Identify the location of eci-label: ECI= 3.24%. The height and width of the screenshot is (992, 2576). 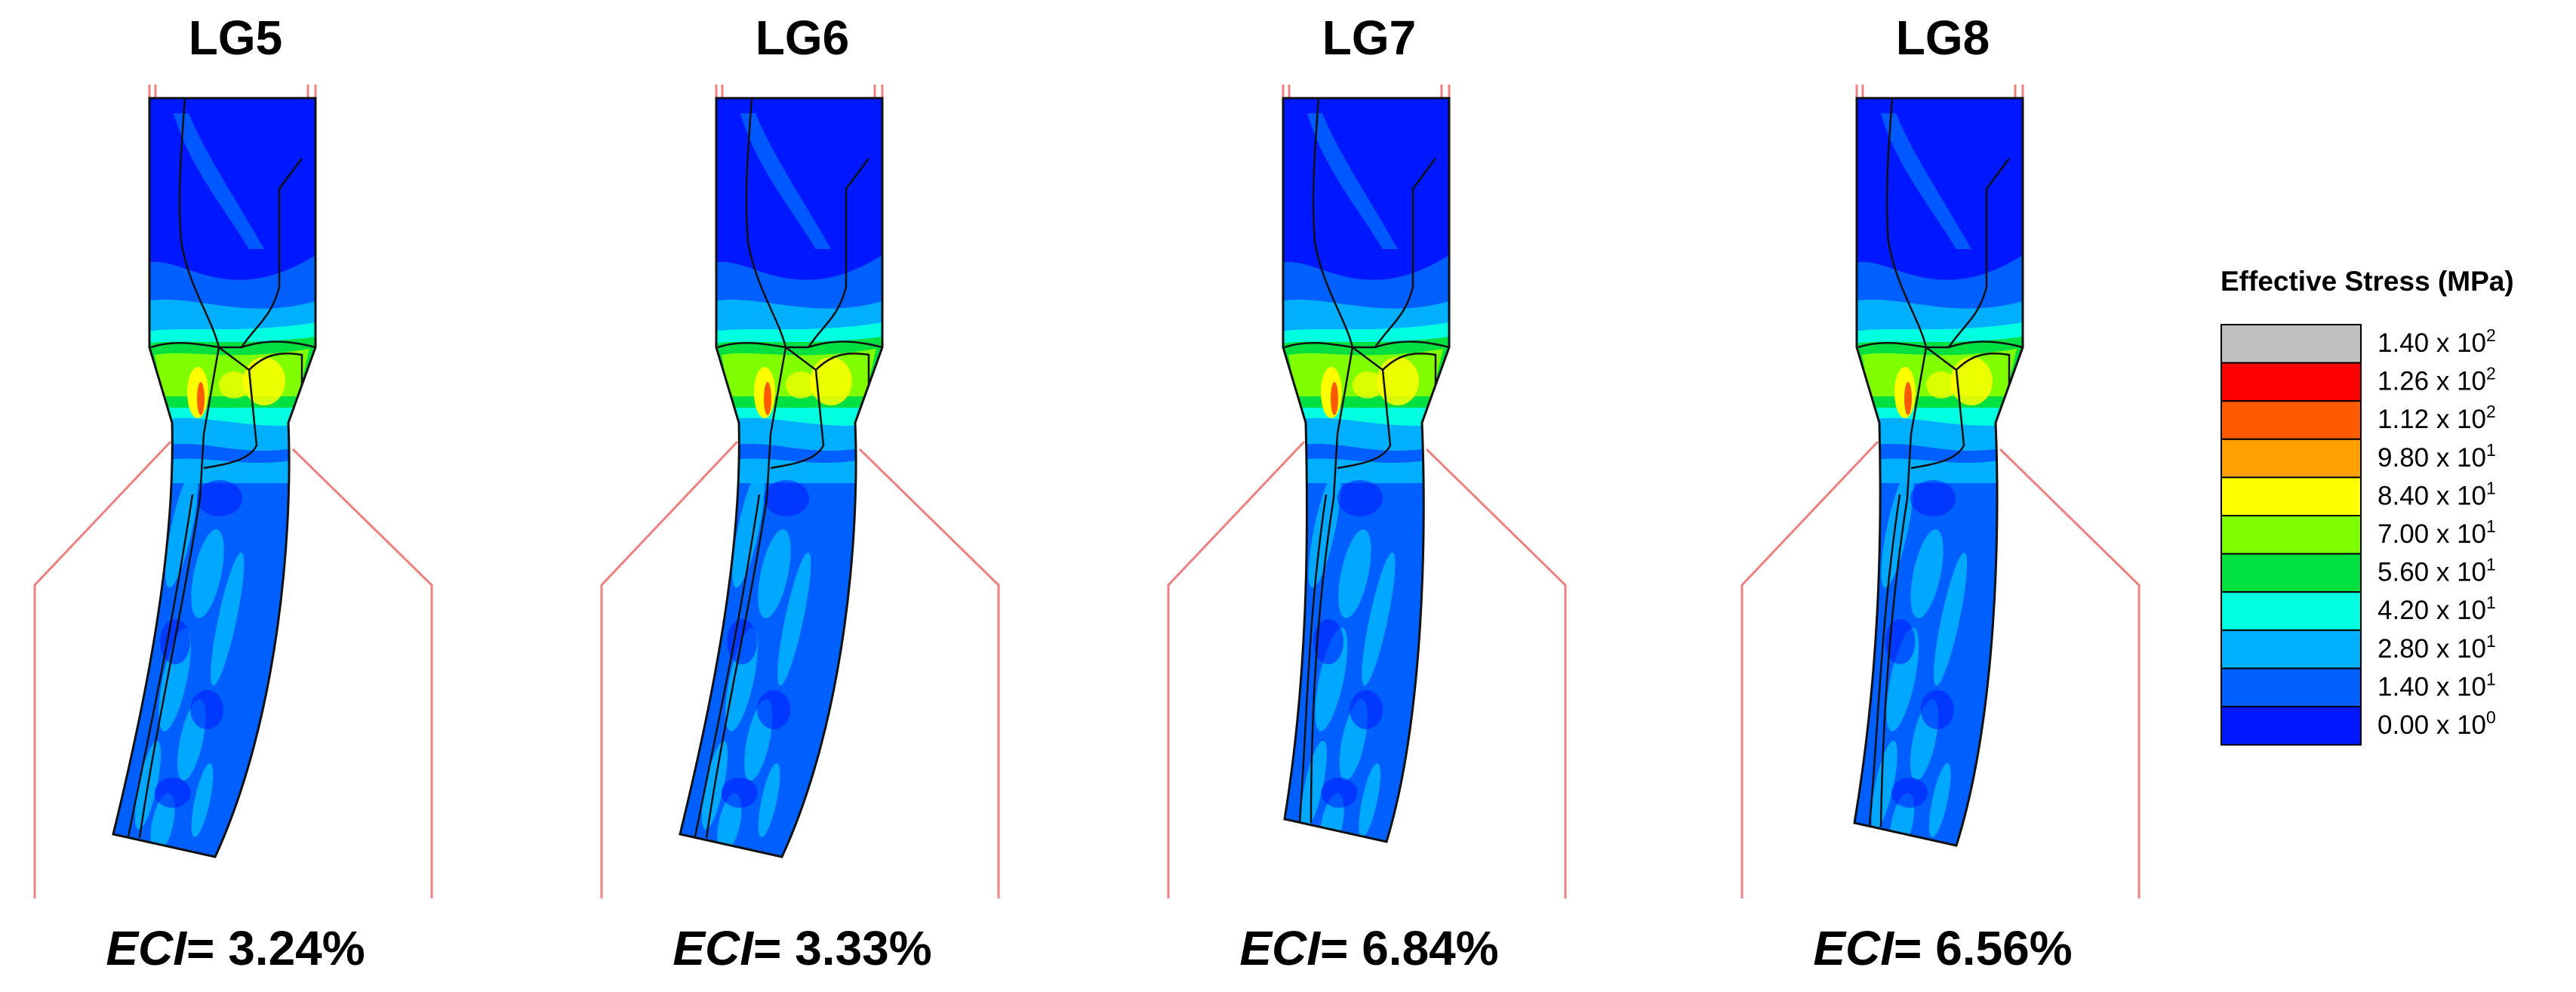
(235, 948).